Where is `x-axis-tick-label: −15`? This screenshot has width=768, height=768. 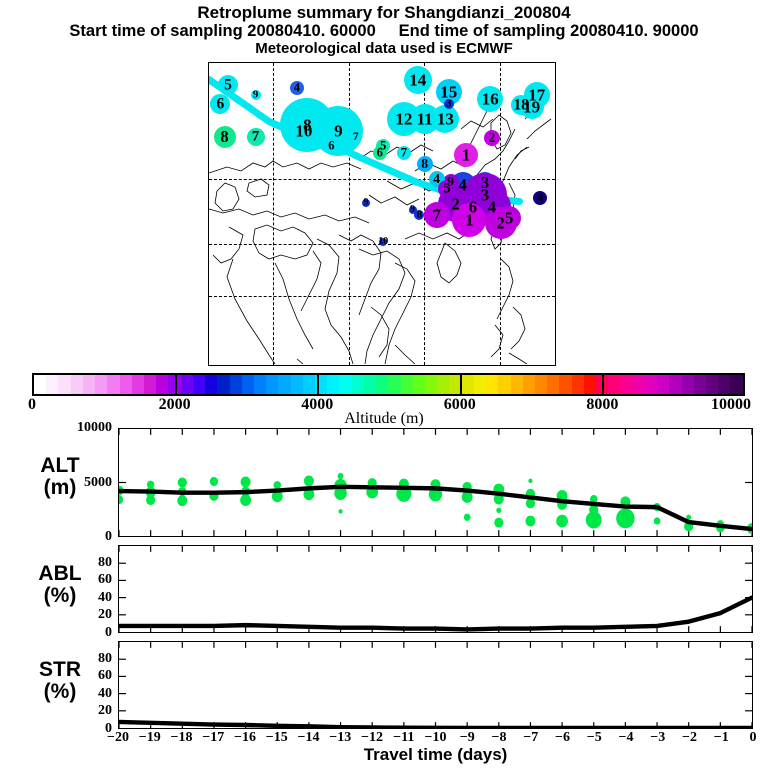
x-axis-tick-label: −15 is located at coordinates (276, 737).